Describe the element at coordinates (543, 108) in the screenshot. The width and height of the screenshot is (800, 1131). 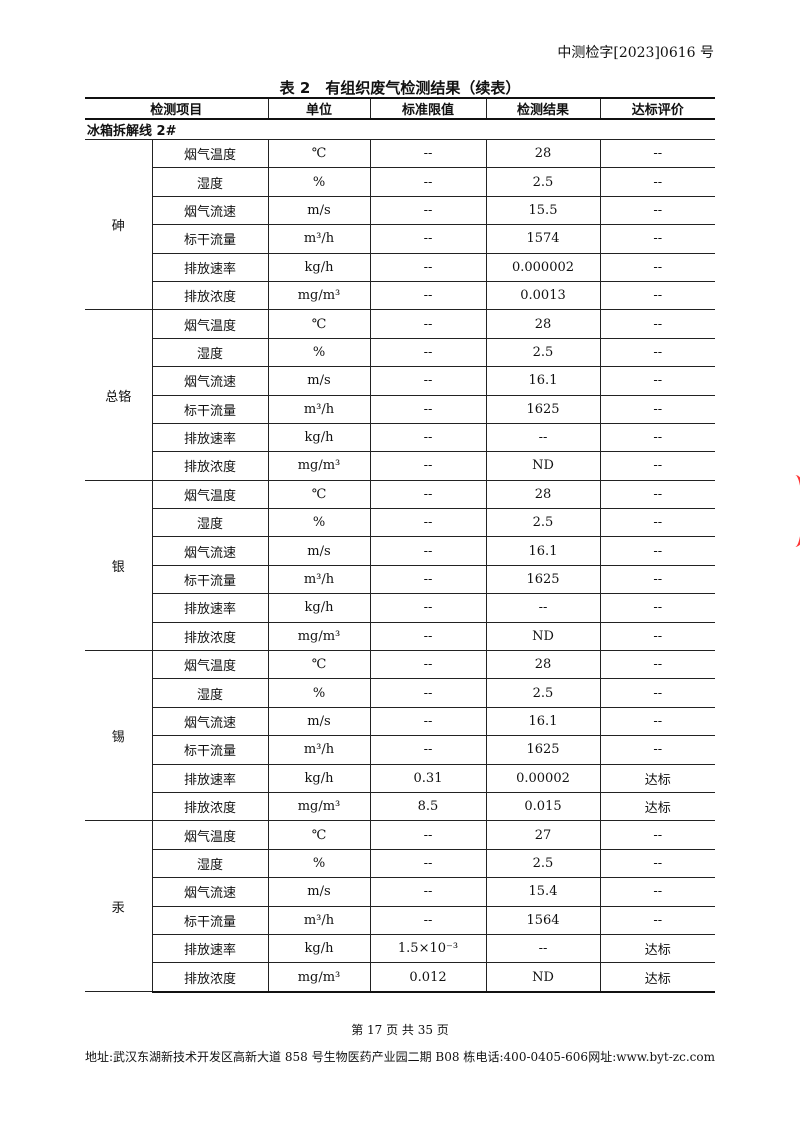
I see `col-result: 检测结果` at that location.